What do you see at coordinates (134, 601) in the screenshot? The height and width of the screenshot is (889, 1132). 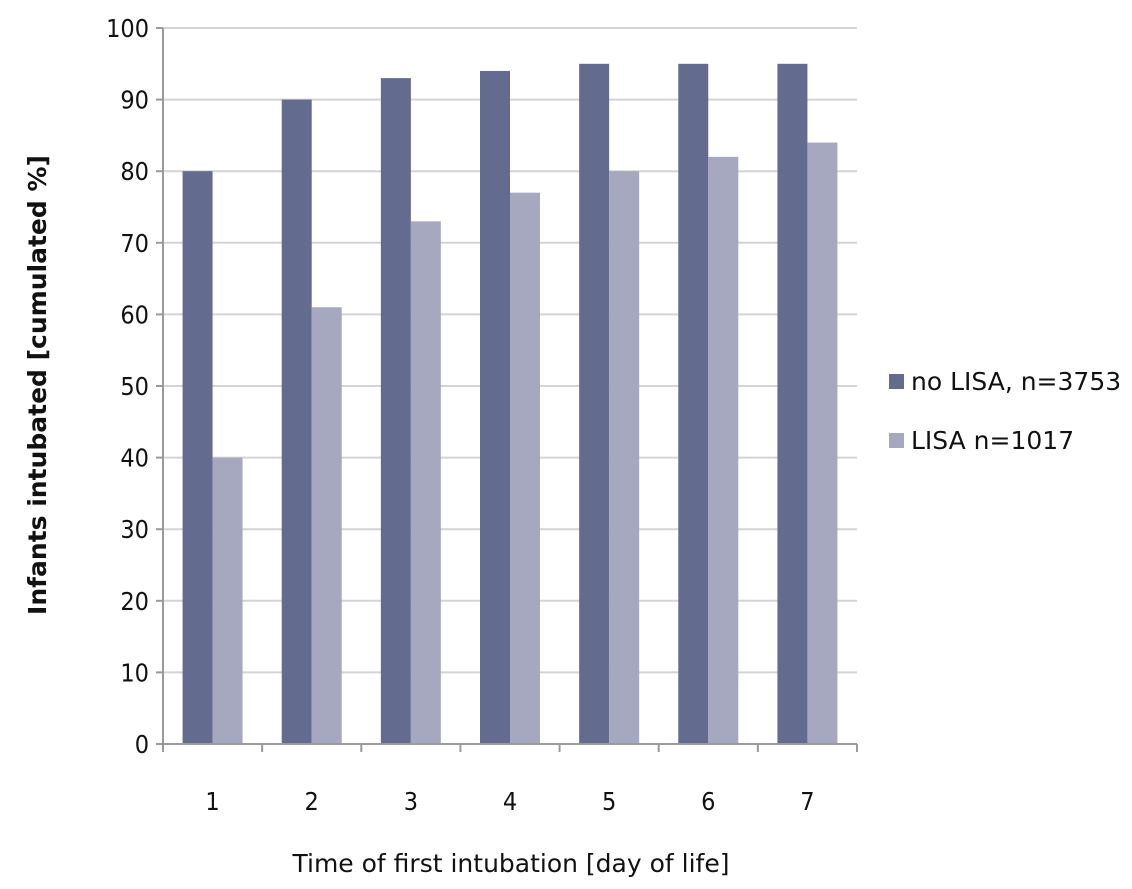 I see `y-tick-label: 20` at bounding box center [134, 601].